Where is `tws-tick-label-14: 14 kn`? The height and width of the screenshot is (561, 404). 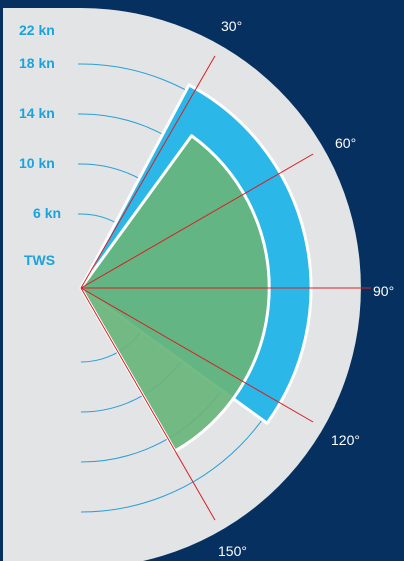 tws-tick-label-14: 14 kn is located at coordinates (37, 113).